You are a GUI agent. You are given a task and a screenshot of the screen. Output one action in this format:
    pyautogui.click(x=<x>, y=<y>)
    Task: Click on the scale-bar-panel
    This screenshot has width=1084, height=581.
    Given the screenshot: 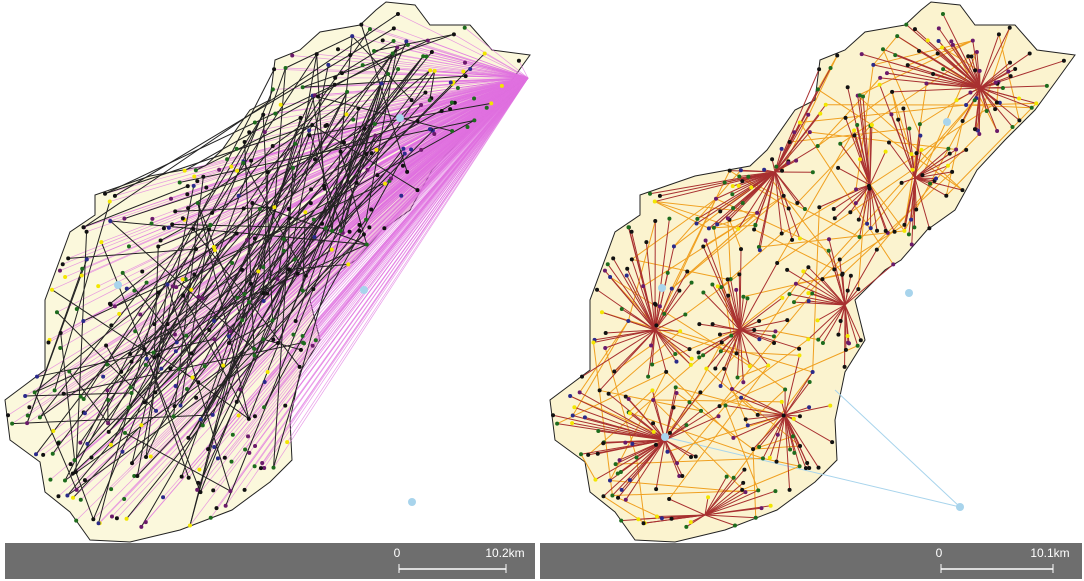 What is the action you would take?
    pyautogui.click(x=270, y=561)
    